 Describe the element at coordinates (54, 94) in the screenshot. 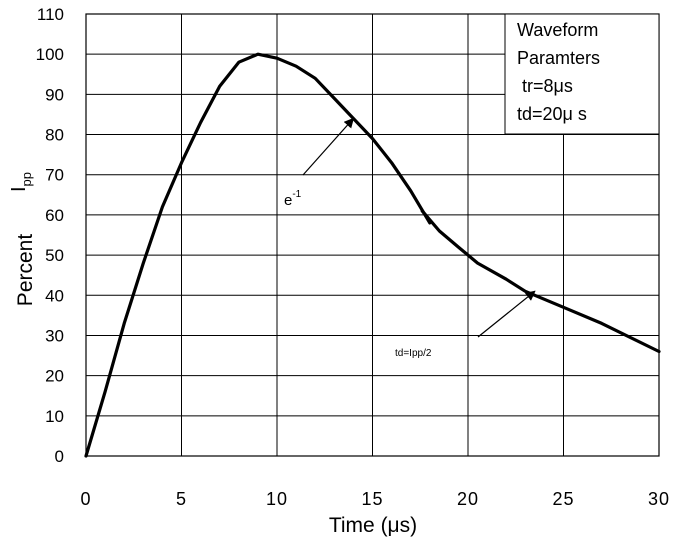

I see `y-tick-label: 90` at that location.